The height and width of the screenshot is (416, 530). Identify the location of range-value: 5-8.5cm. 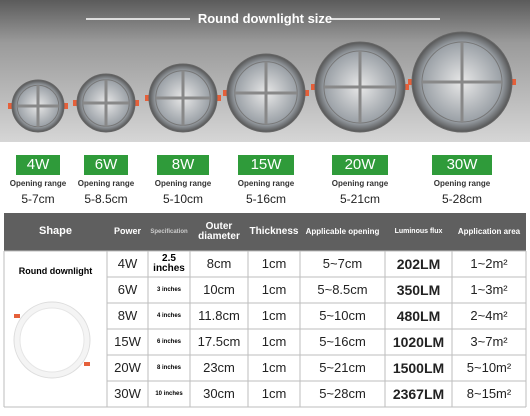
(106, 198).